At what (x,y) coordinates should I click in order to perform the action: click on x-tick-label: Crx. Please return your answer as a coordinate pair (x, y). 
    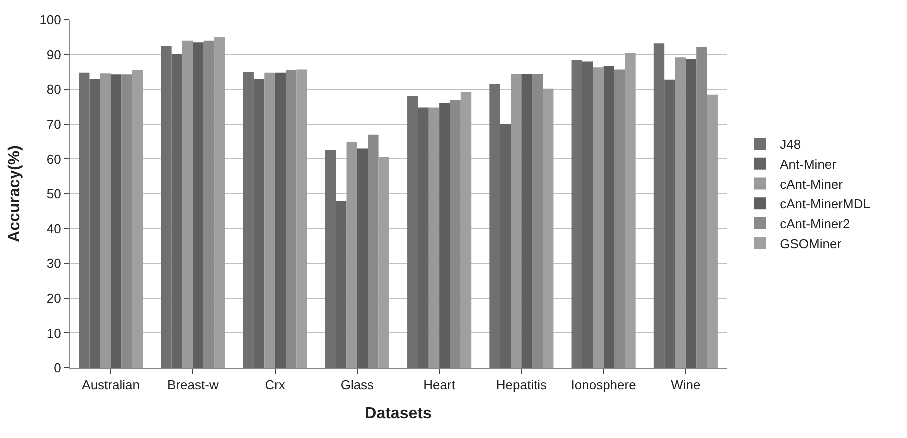
    Looking at the image, I should click on (275, 385).